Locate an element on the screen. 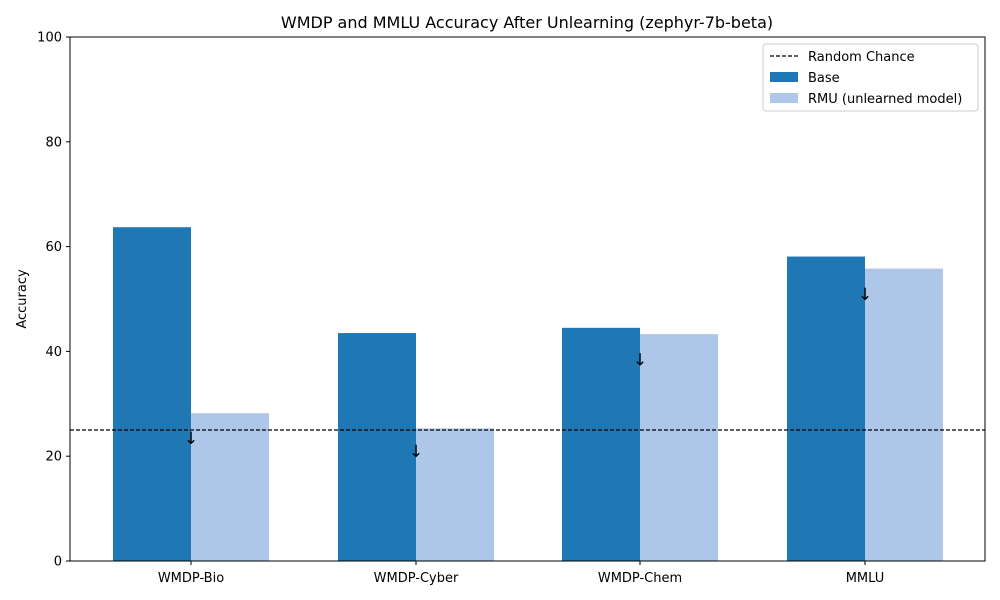 Image resolution: width=1000 pixels, height=600 pixels. legend-label-base: Base is located at coordinates (824, 78).